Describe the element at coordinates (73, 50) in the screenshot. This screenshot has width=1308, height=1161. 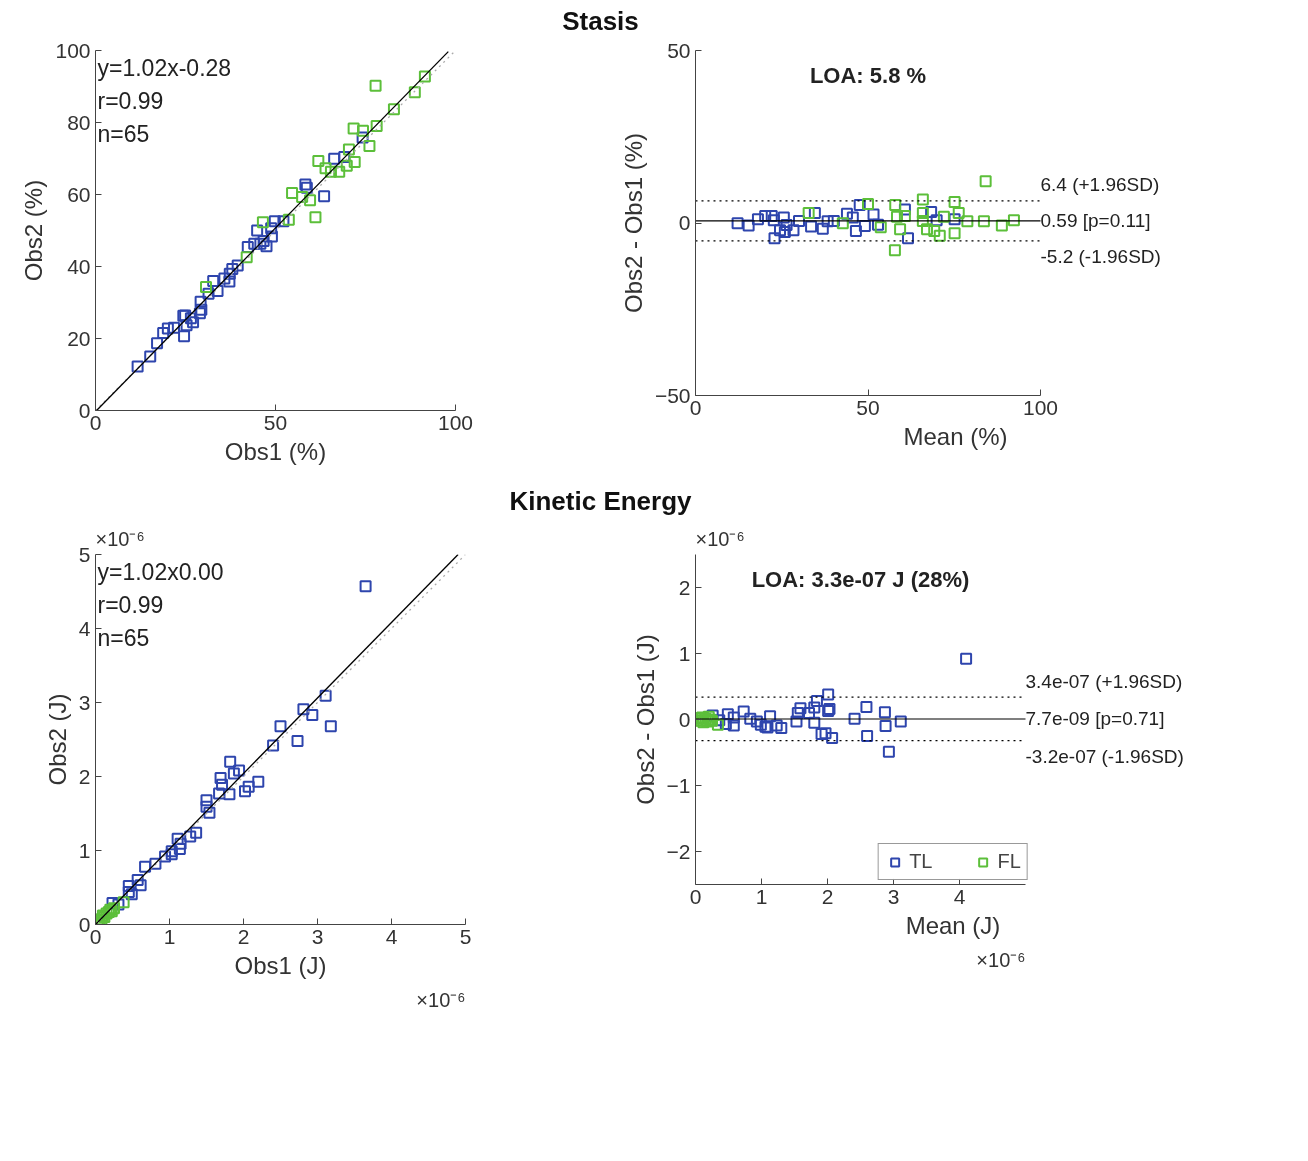
I see `y-tick-label: 100` at that location.